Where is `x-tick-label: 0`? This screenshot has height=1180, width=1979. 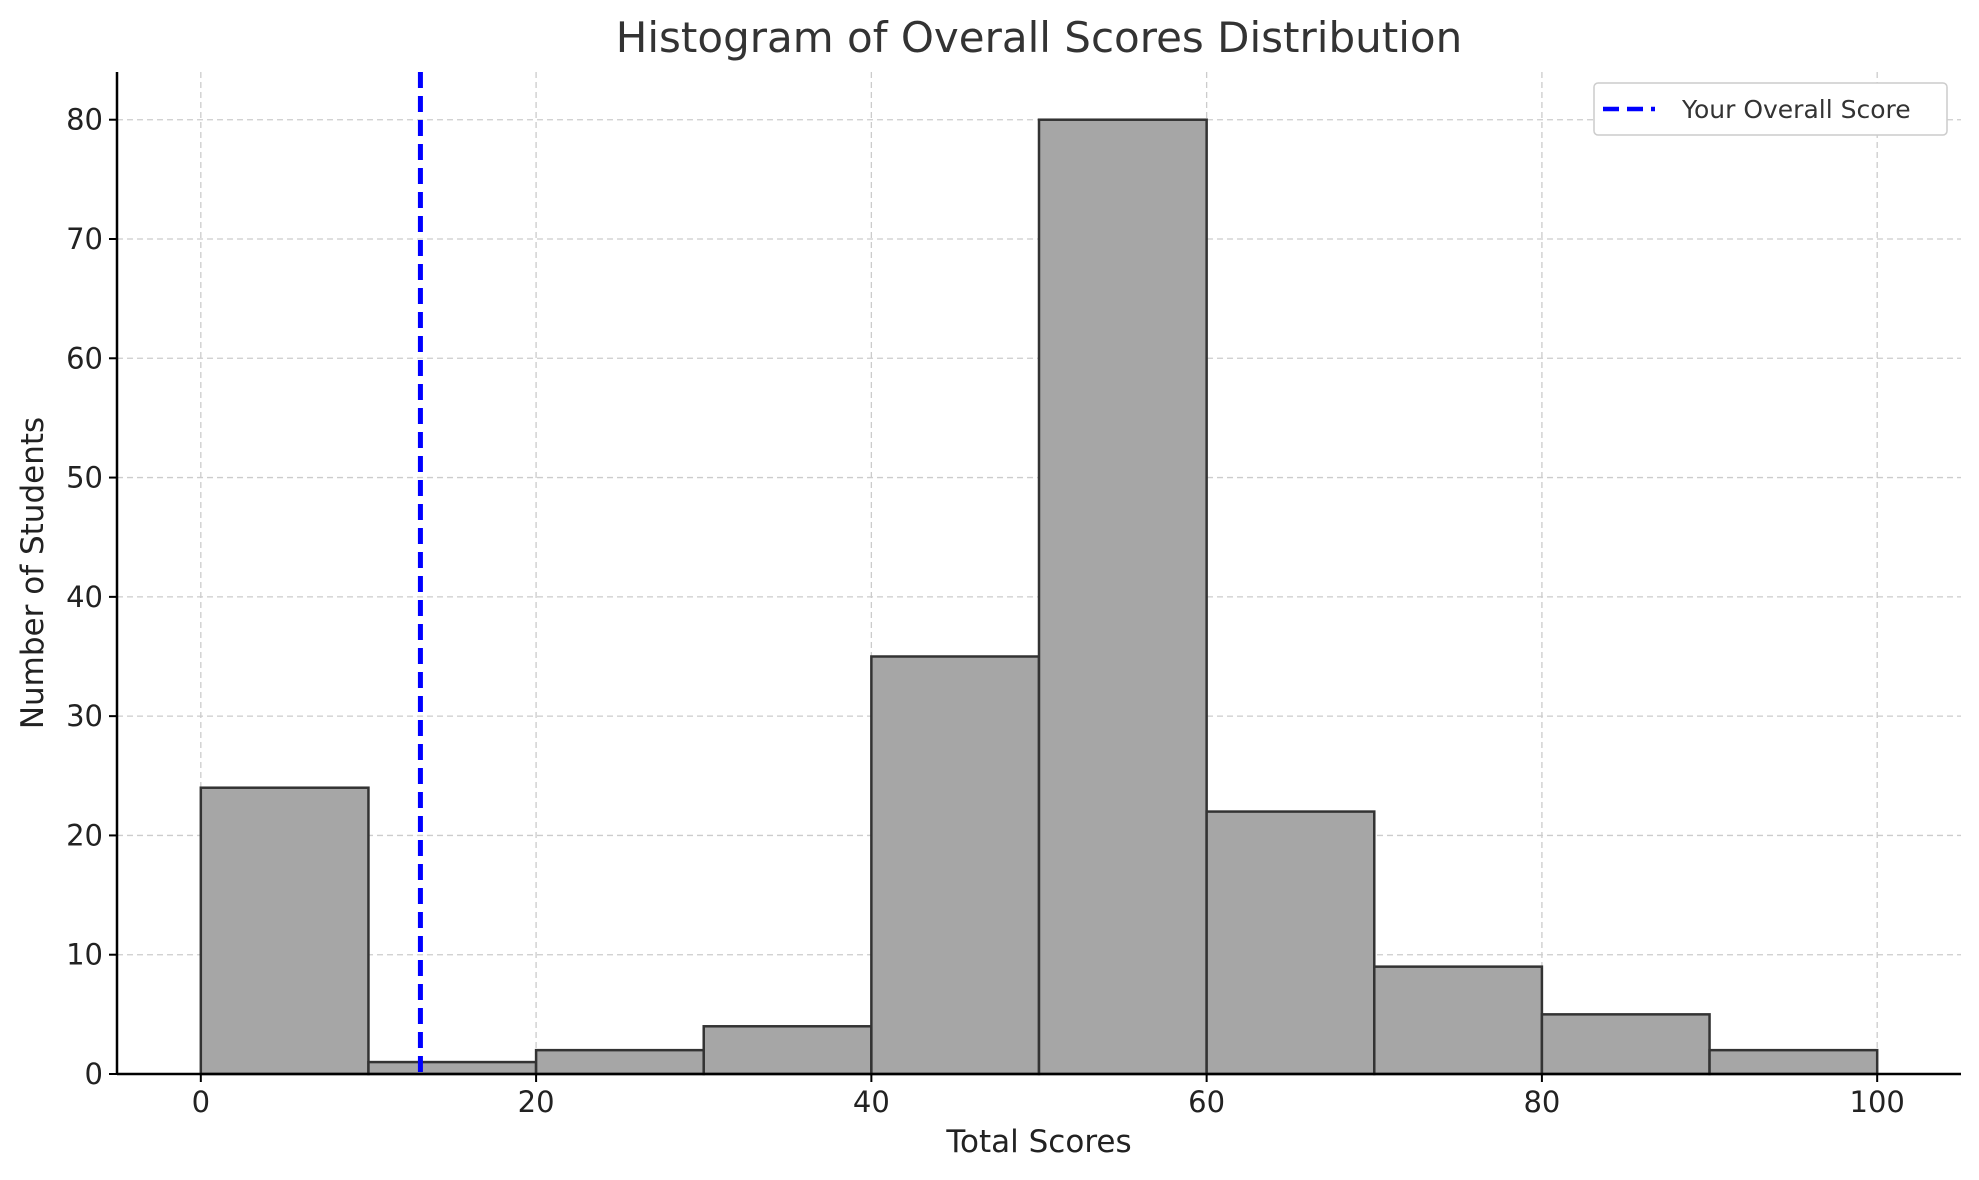
x-tick-label: 0 is located at coordinates (201, 1102).